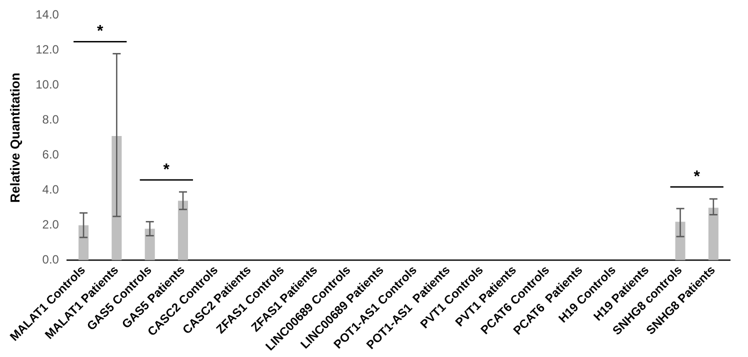 The image size is (748, 357). Describe the element at coordinates (14, 137) in the screenshot. I see `y-axis-title: Relative Quantitation` at that location.